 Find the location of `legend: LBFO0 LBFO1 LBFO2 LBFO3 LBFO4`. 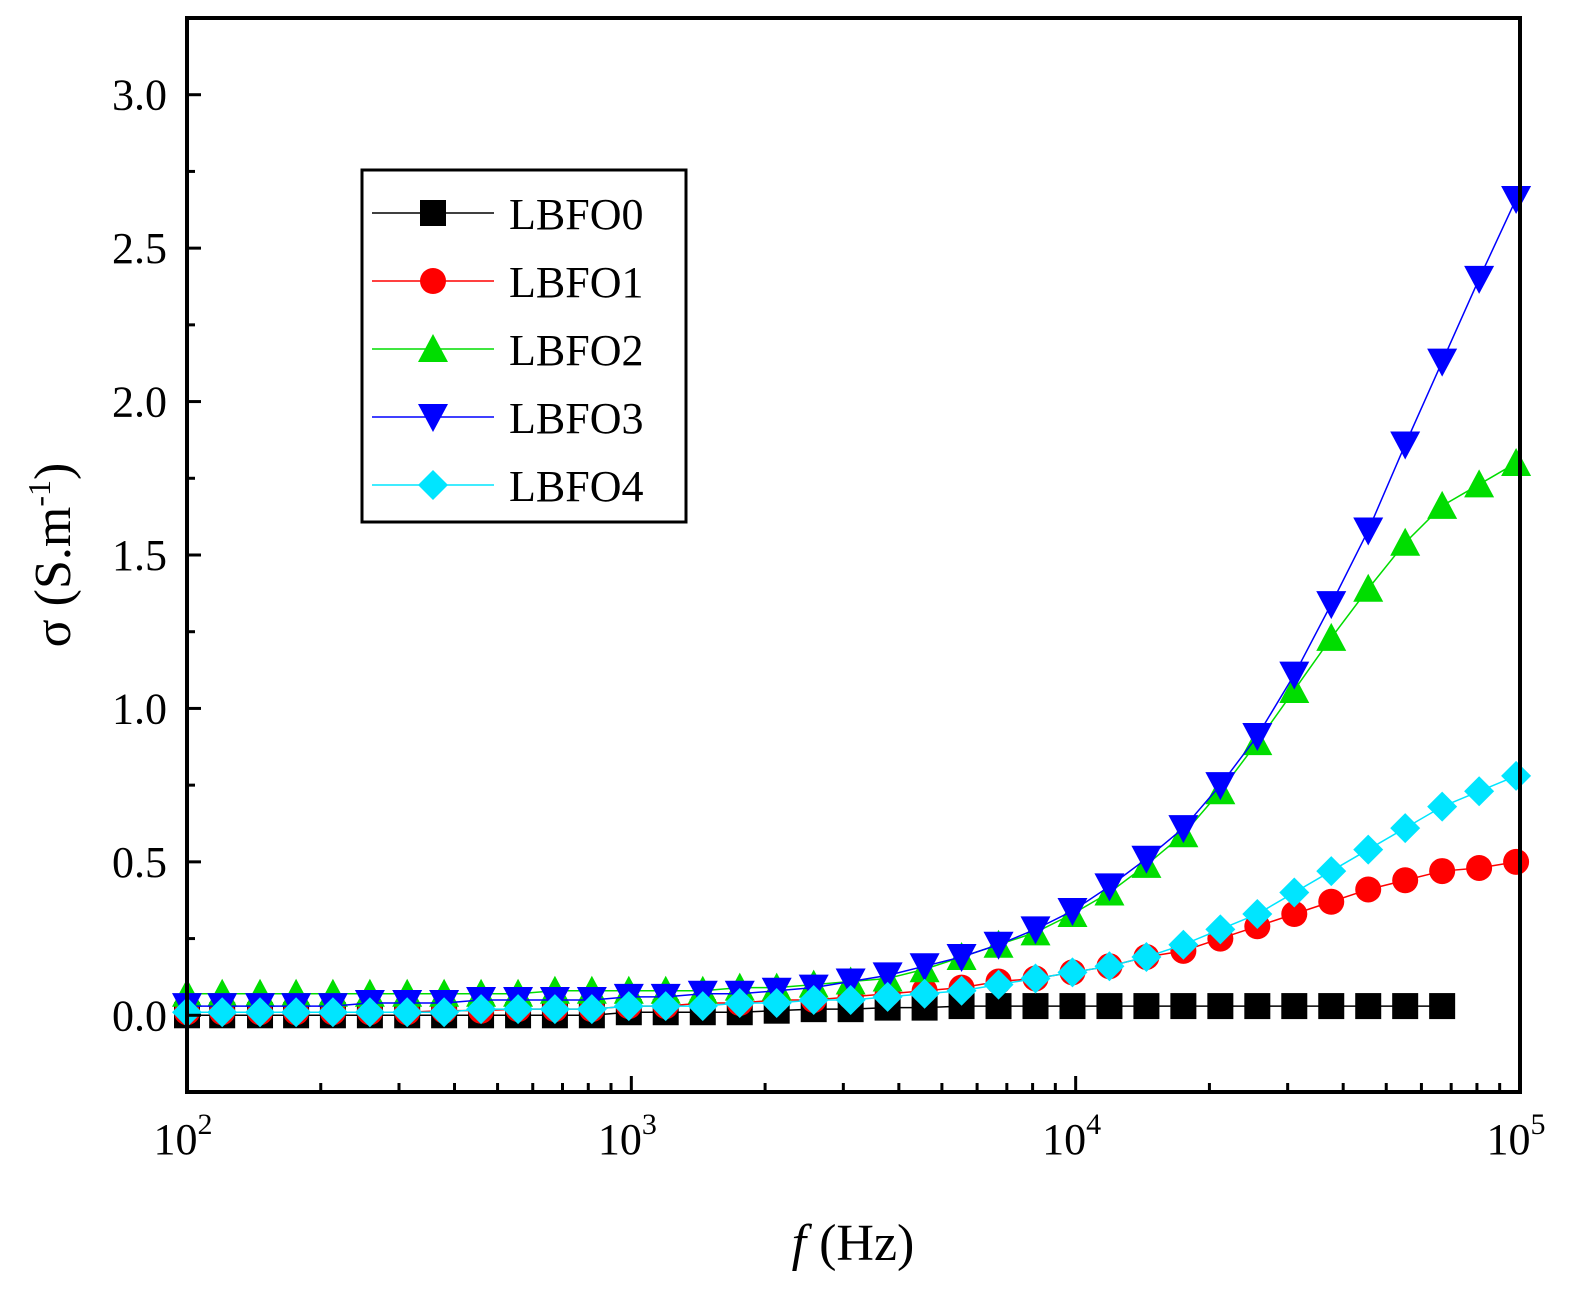

legend: LBFO0 LBFO1 LBFO2 LBFO3 LBFO4 is located at coordinates (524, 346).